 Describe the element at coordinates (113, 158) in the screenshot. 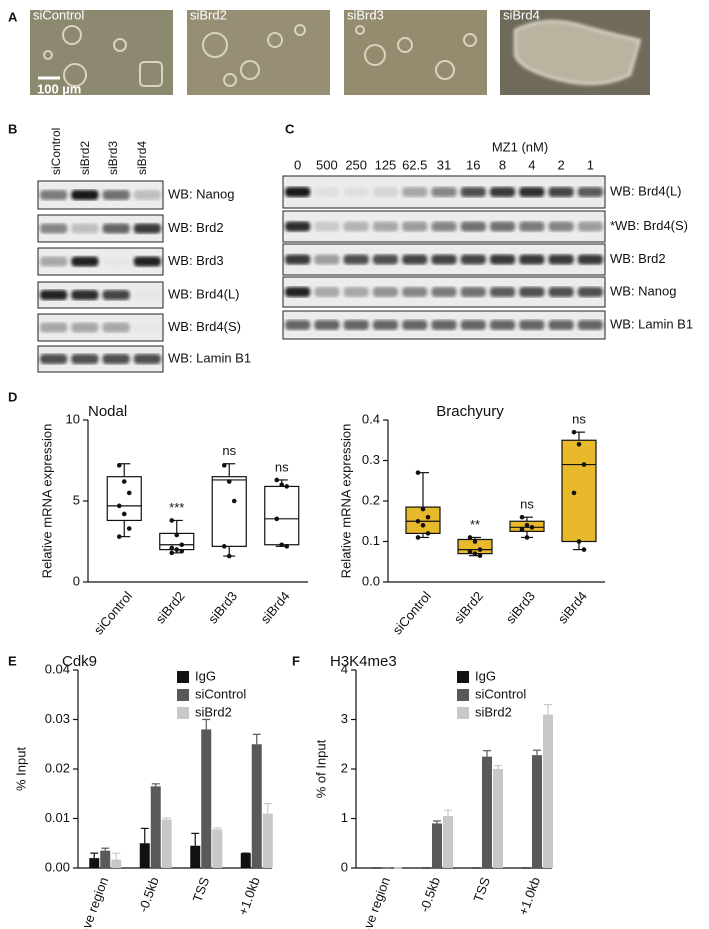

I see `lane-label: siBrd3` at that location.